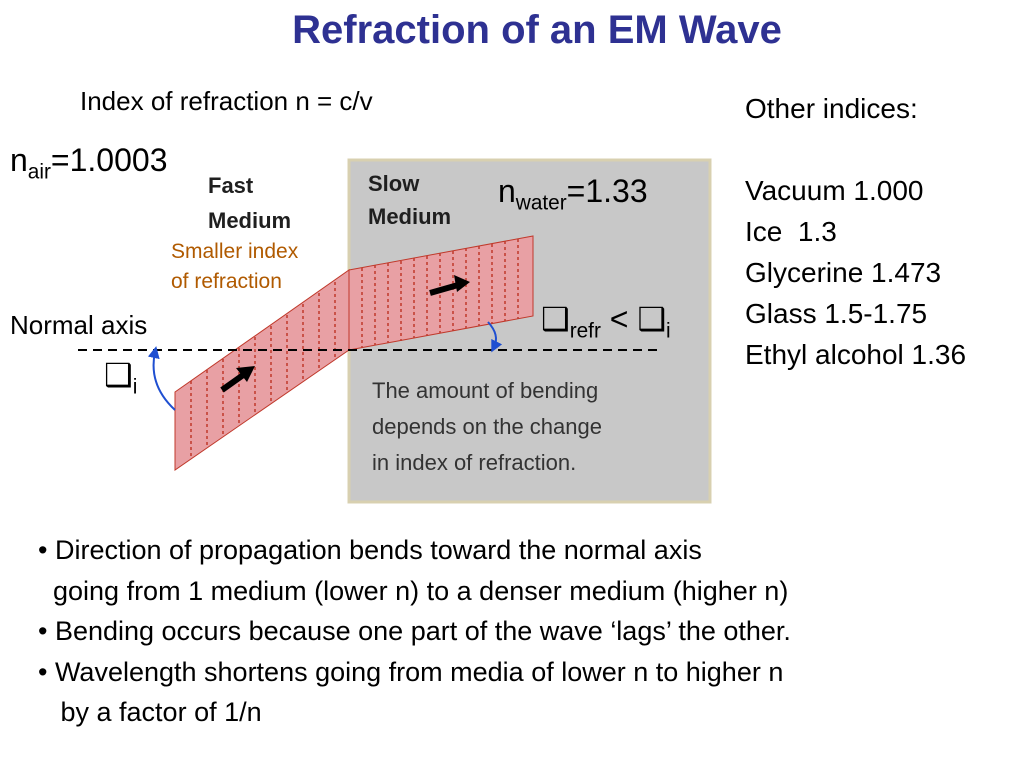 The width and height of the screenshot is (1024, 768). I want to click on other-indices-heading: Other indices:, so click(831, 108).